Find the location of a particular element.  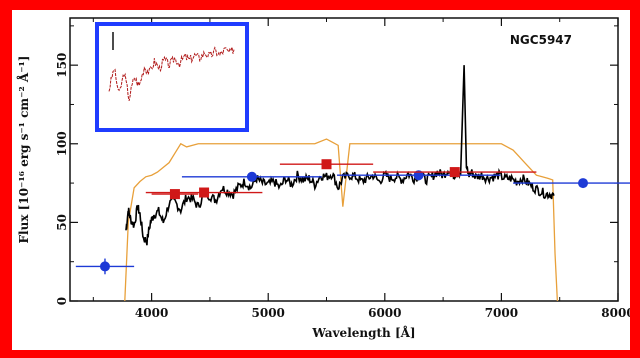

y-tick-label: 150 is located at coordinates (62, 65).